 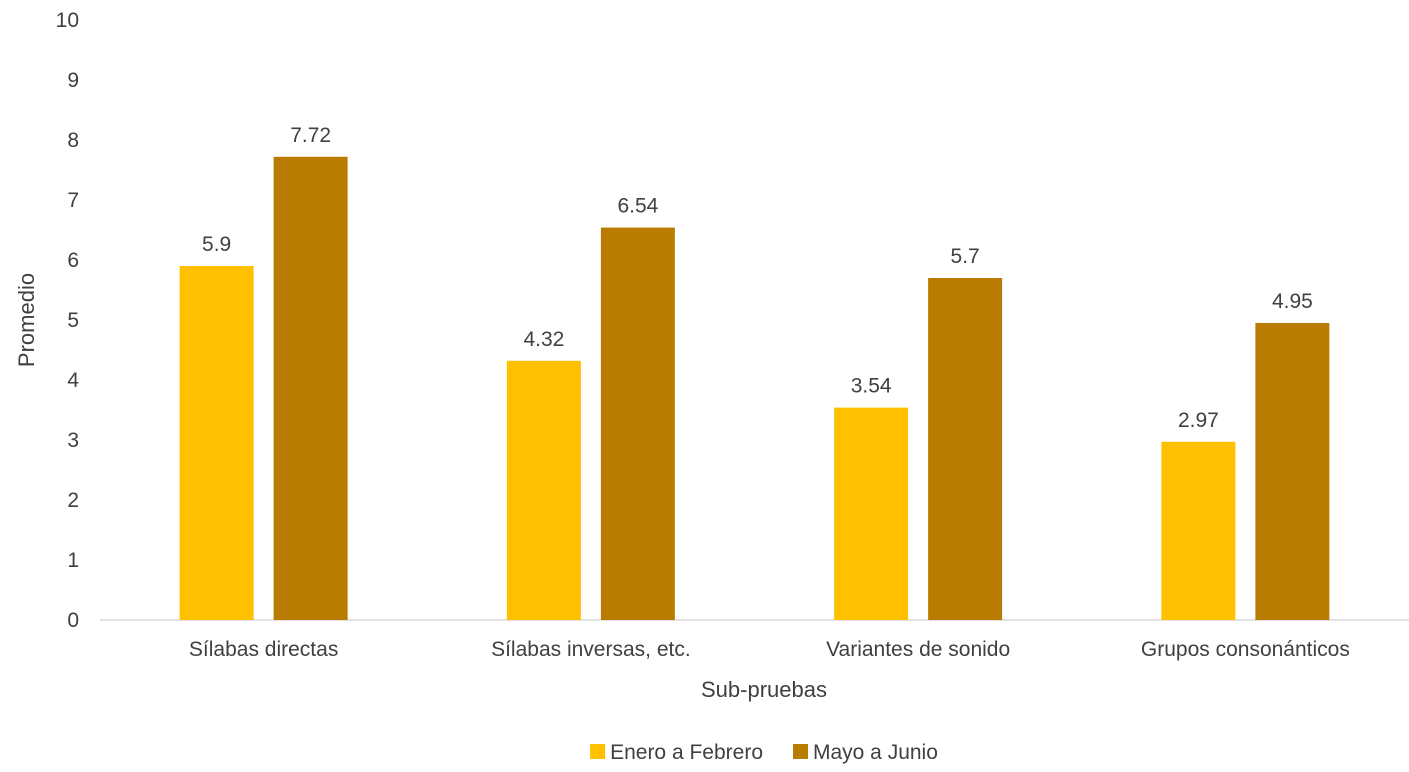 What do you see at coordinates (73, 560) in the screenshot?
I see `y-tick-label: 1` at bounding box center [73, 560].